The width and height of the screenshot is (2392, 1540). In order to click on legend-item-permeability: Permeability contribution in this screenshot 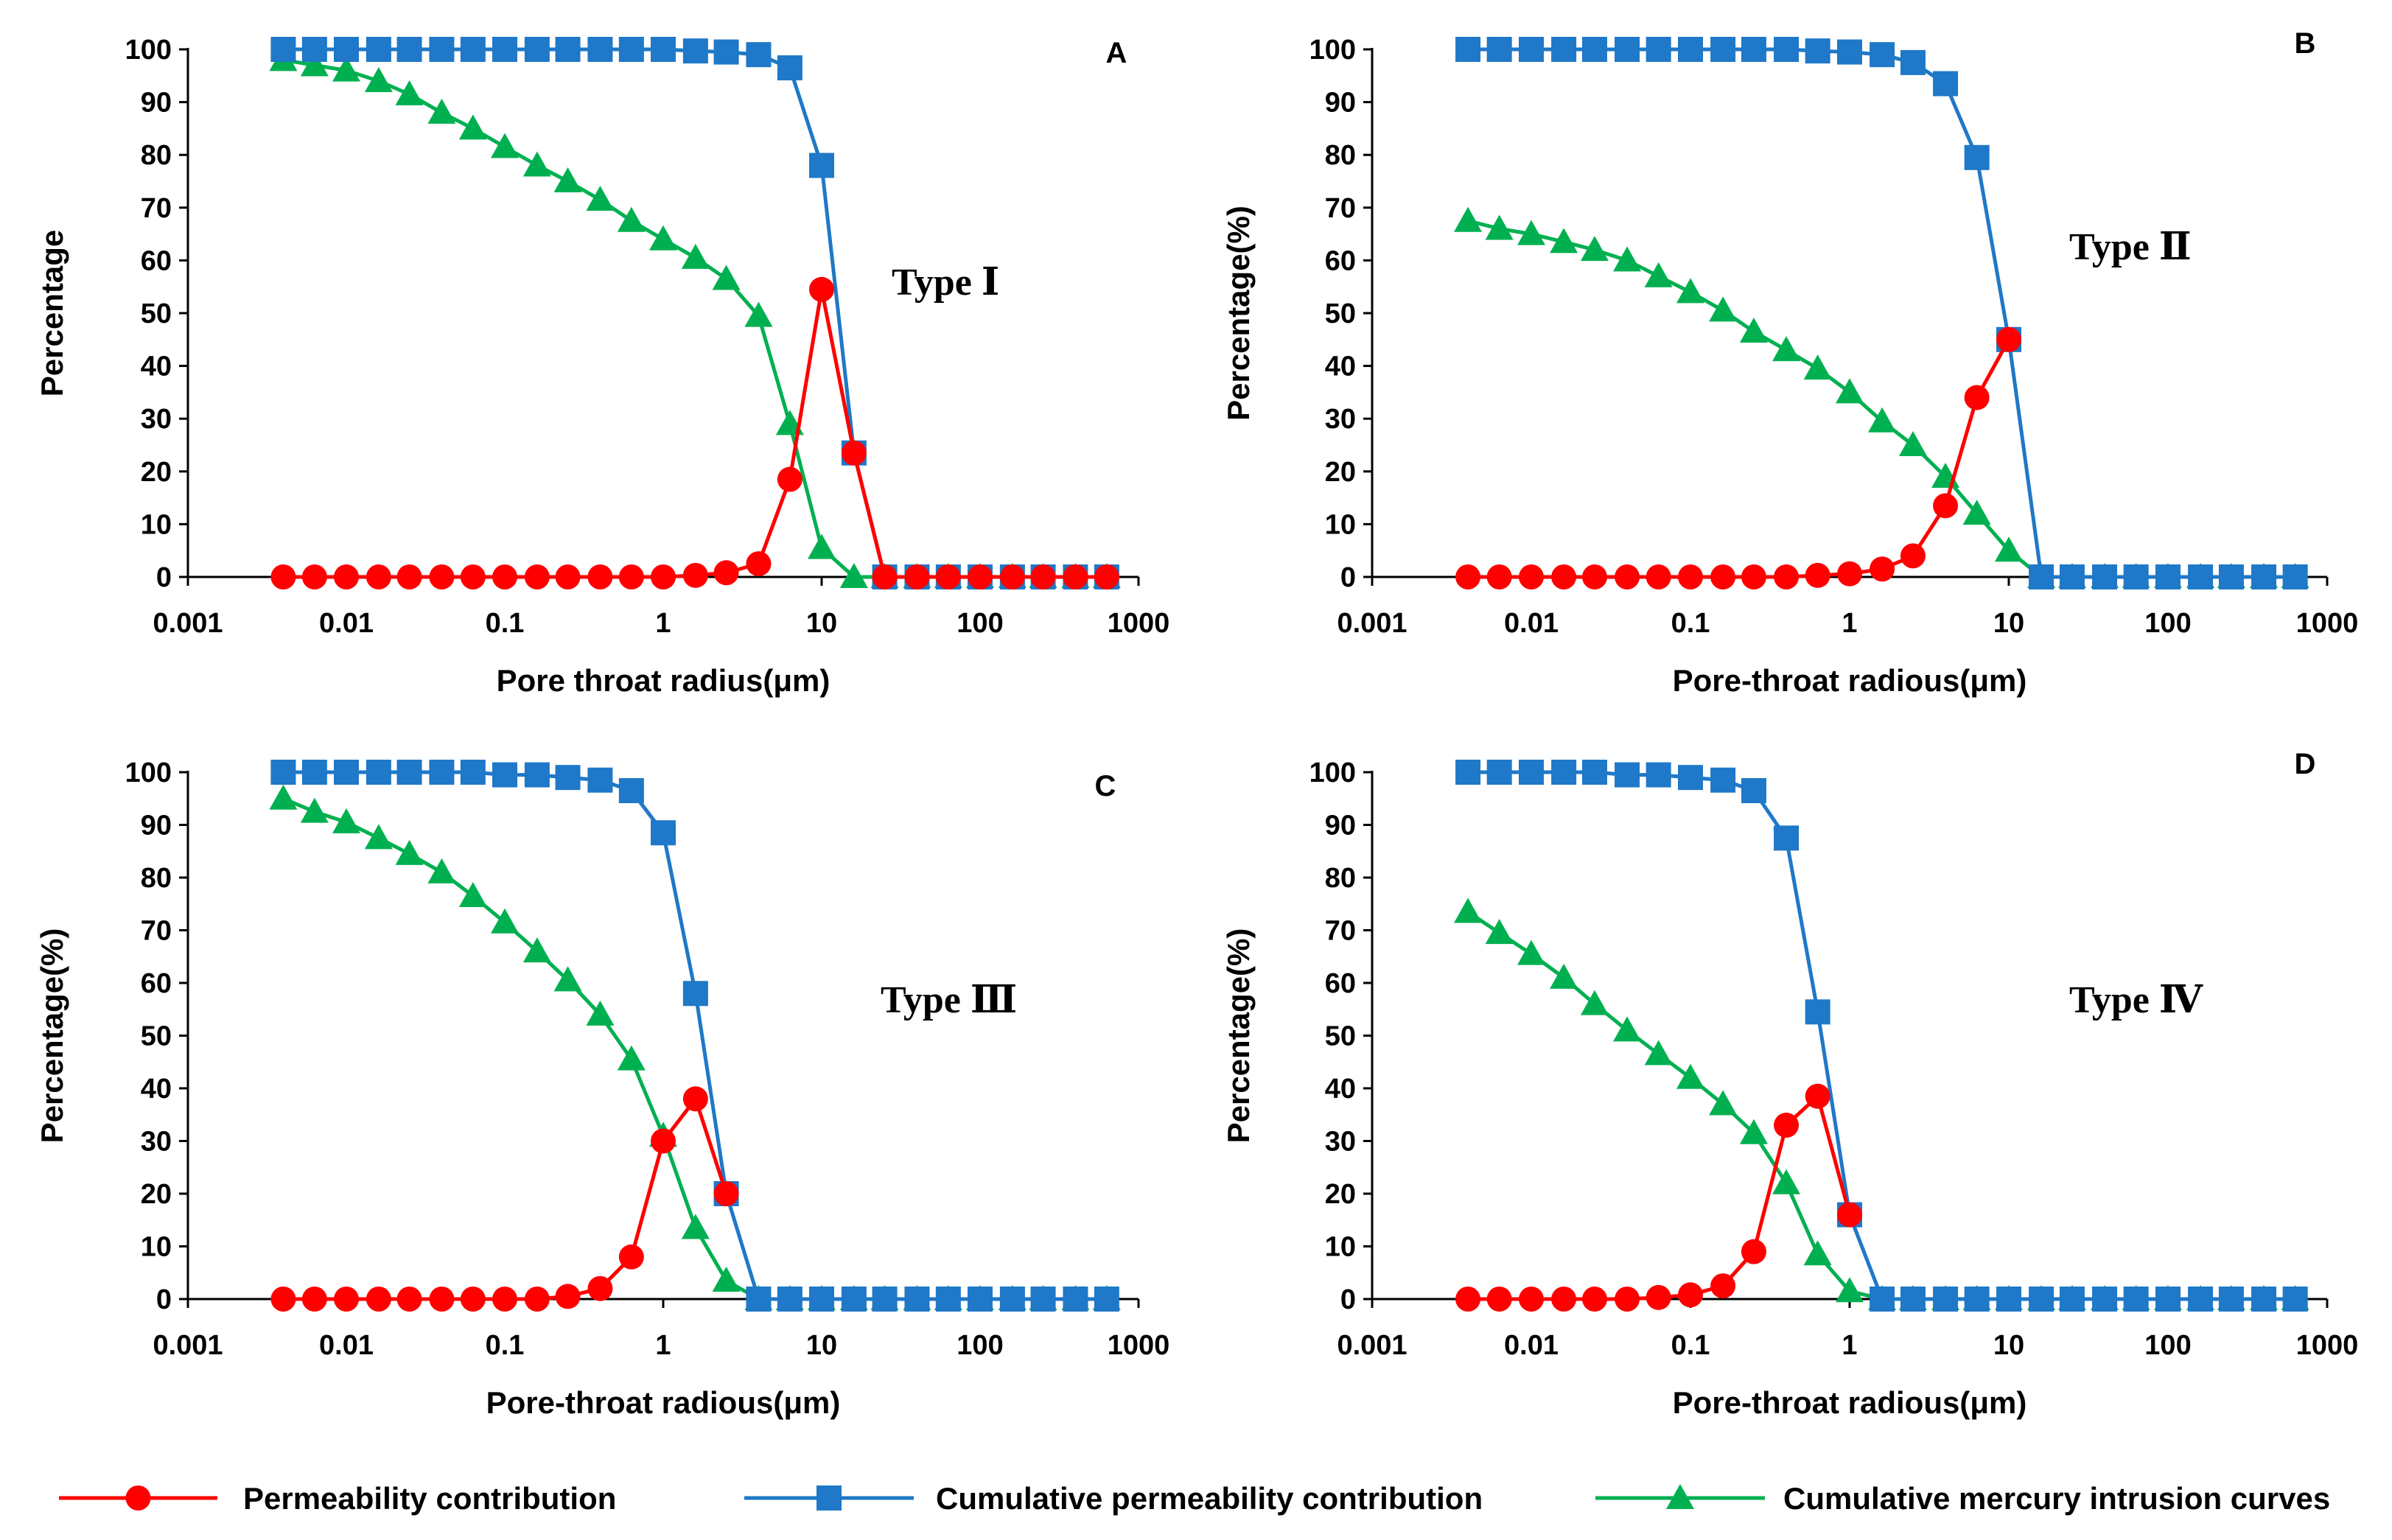, I will do `click(337, 1498)`.